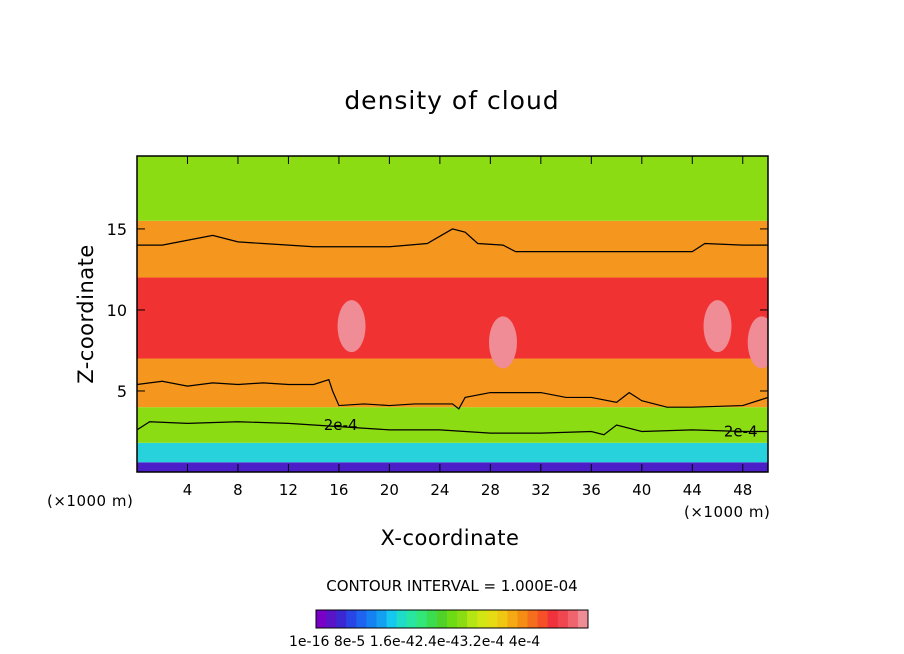 Image resolution: width=904 pixels, height=654 pixels. I want to click on x-tick-label: 40, so click(641, 490).